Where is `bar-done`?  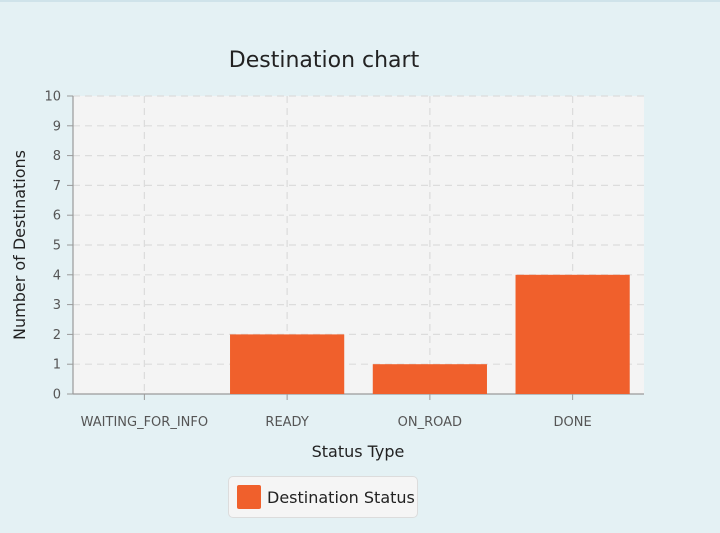 bar-done is located at coordinates (572, 334).